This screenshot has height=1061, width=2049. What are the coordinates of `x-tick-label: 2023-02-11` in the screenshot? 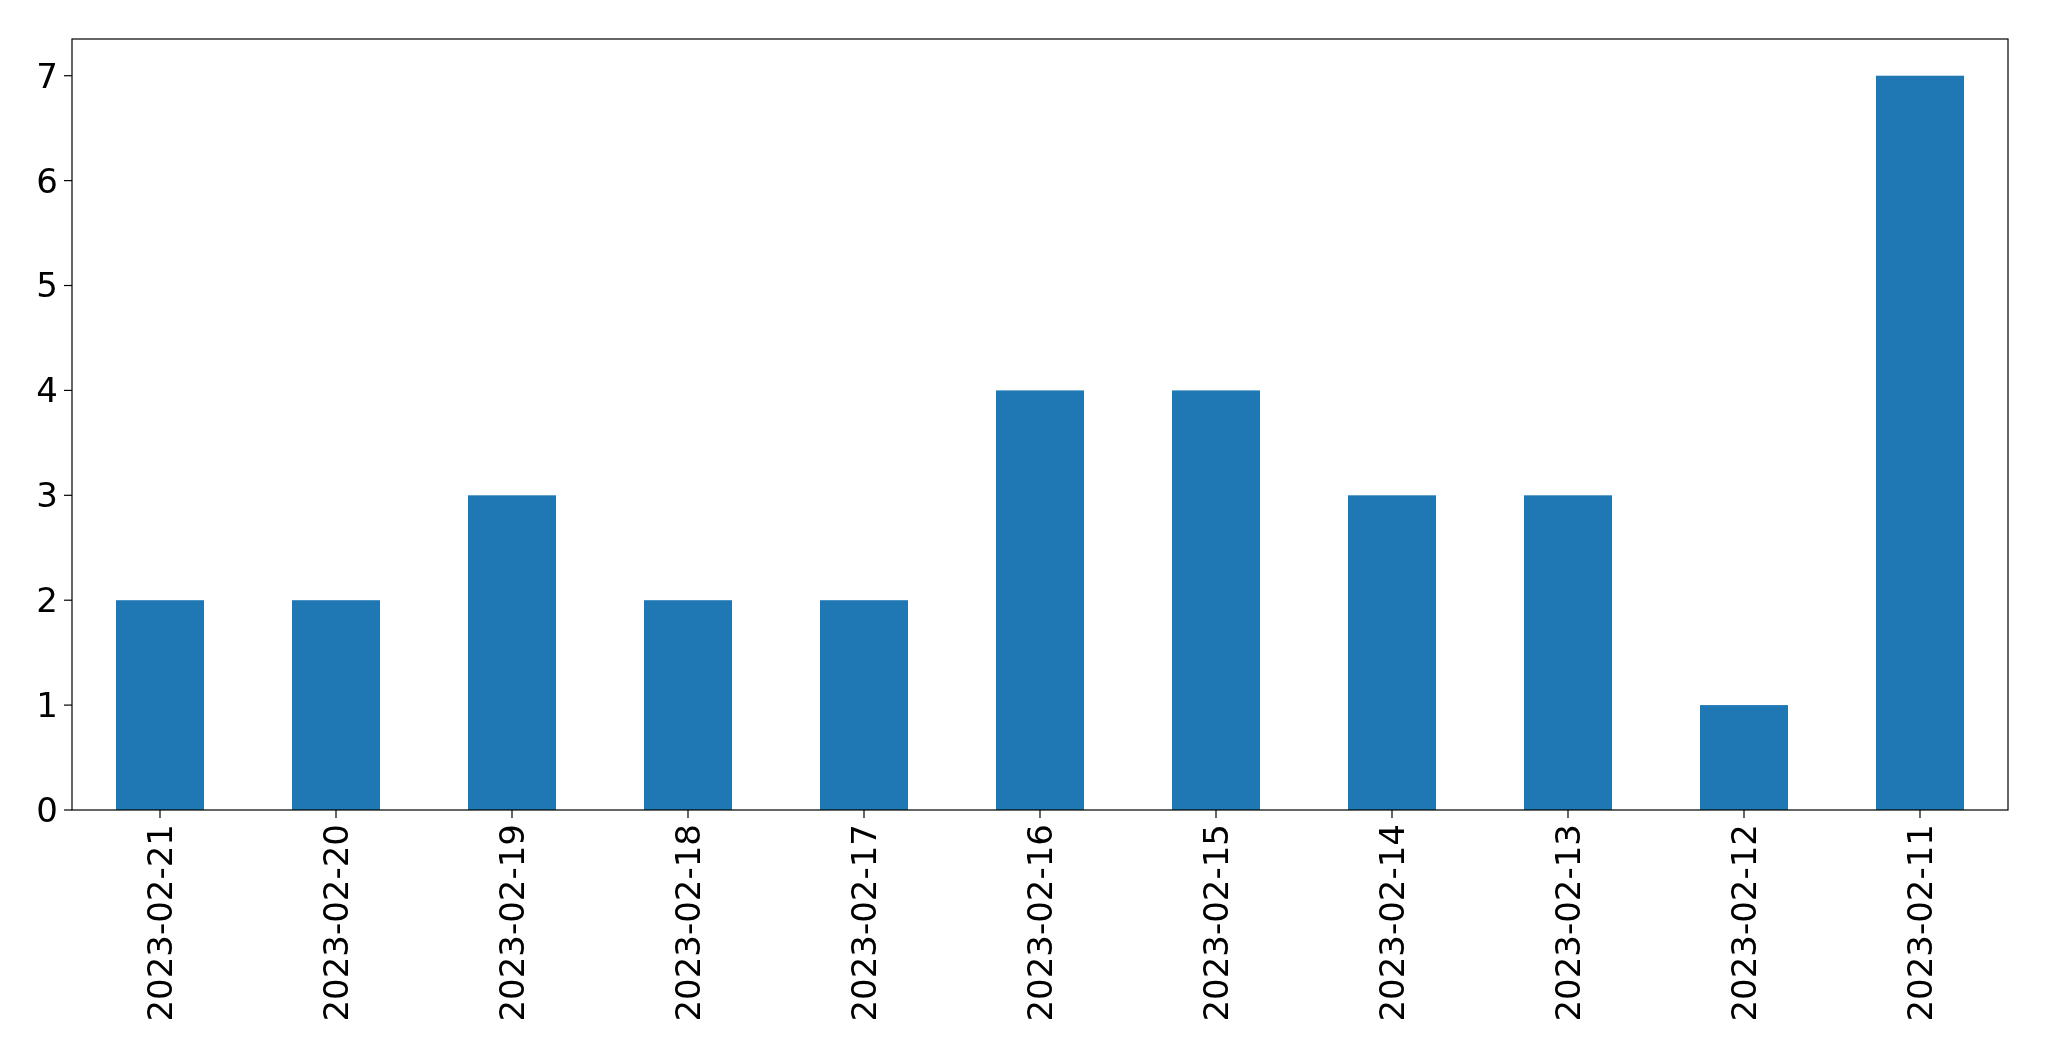 It's located at (1919, 923).